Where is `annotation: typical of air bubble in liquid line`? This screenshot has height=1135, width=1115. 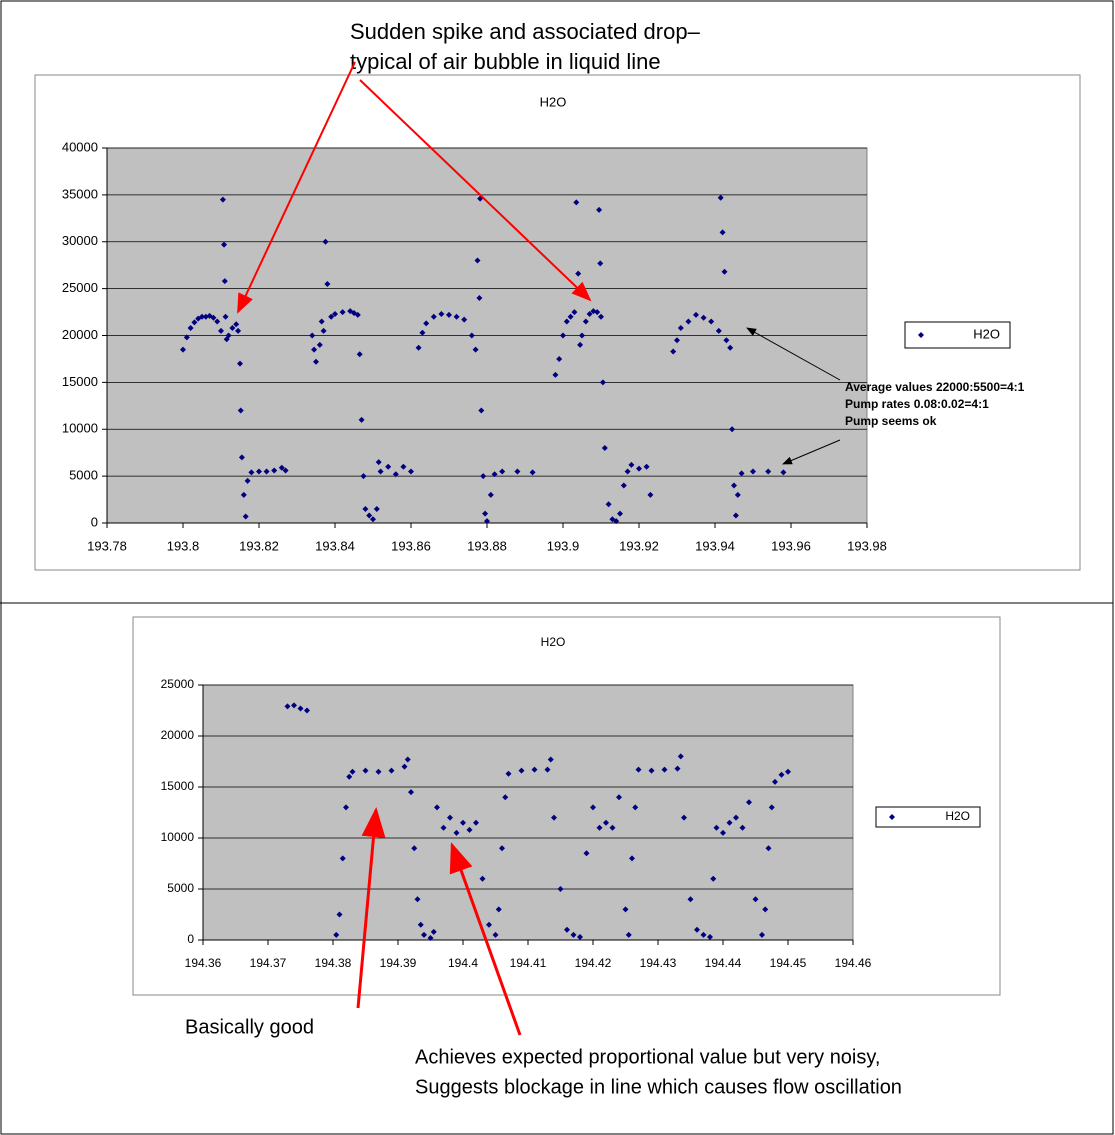 annotation: typical of air bubble in liquid line is located at coordinates (505, 61).